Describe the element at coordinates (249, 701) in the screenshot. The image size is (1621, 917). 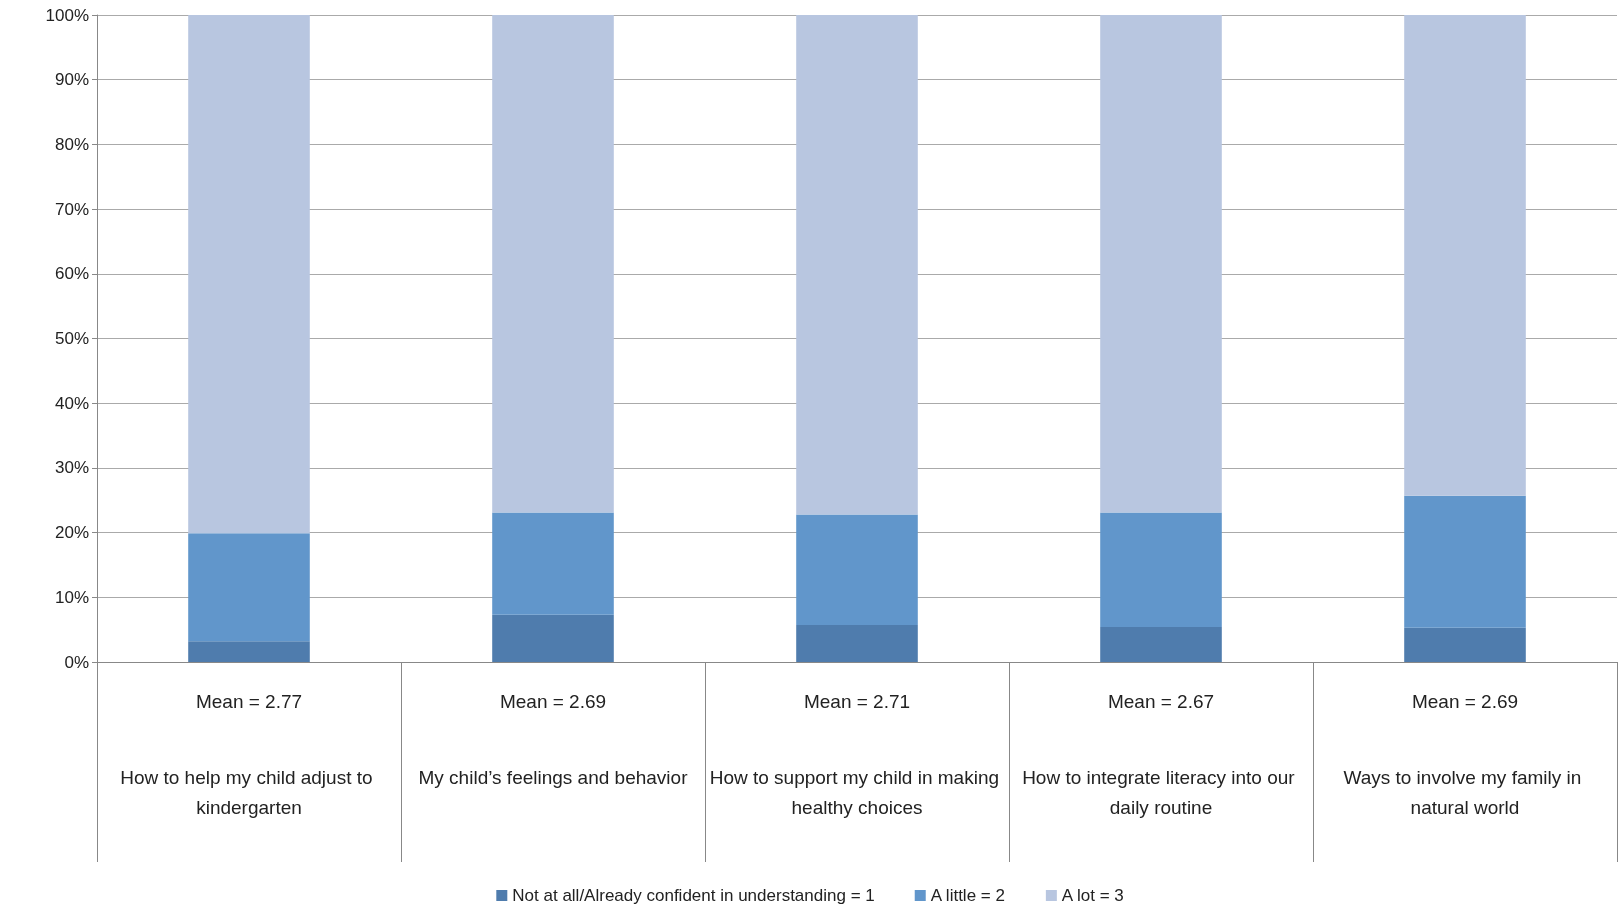
I see `text: Mean = 2.77` at that location.